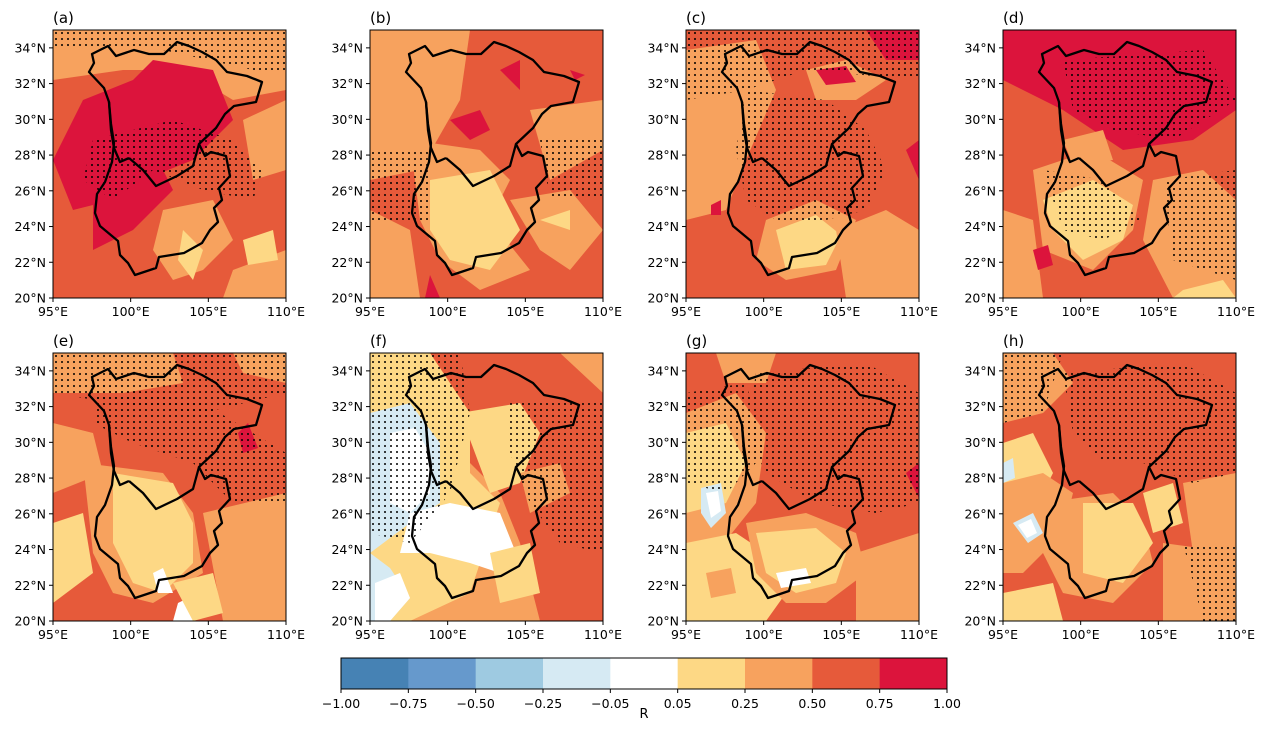 This screenshot has height=740, width=1266. Describe the element at coordinates (610, 703) in the screenshot. I see `colorbar-tick-label: −0.05` at that location.